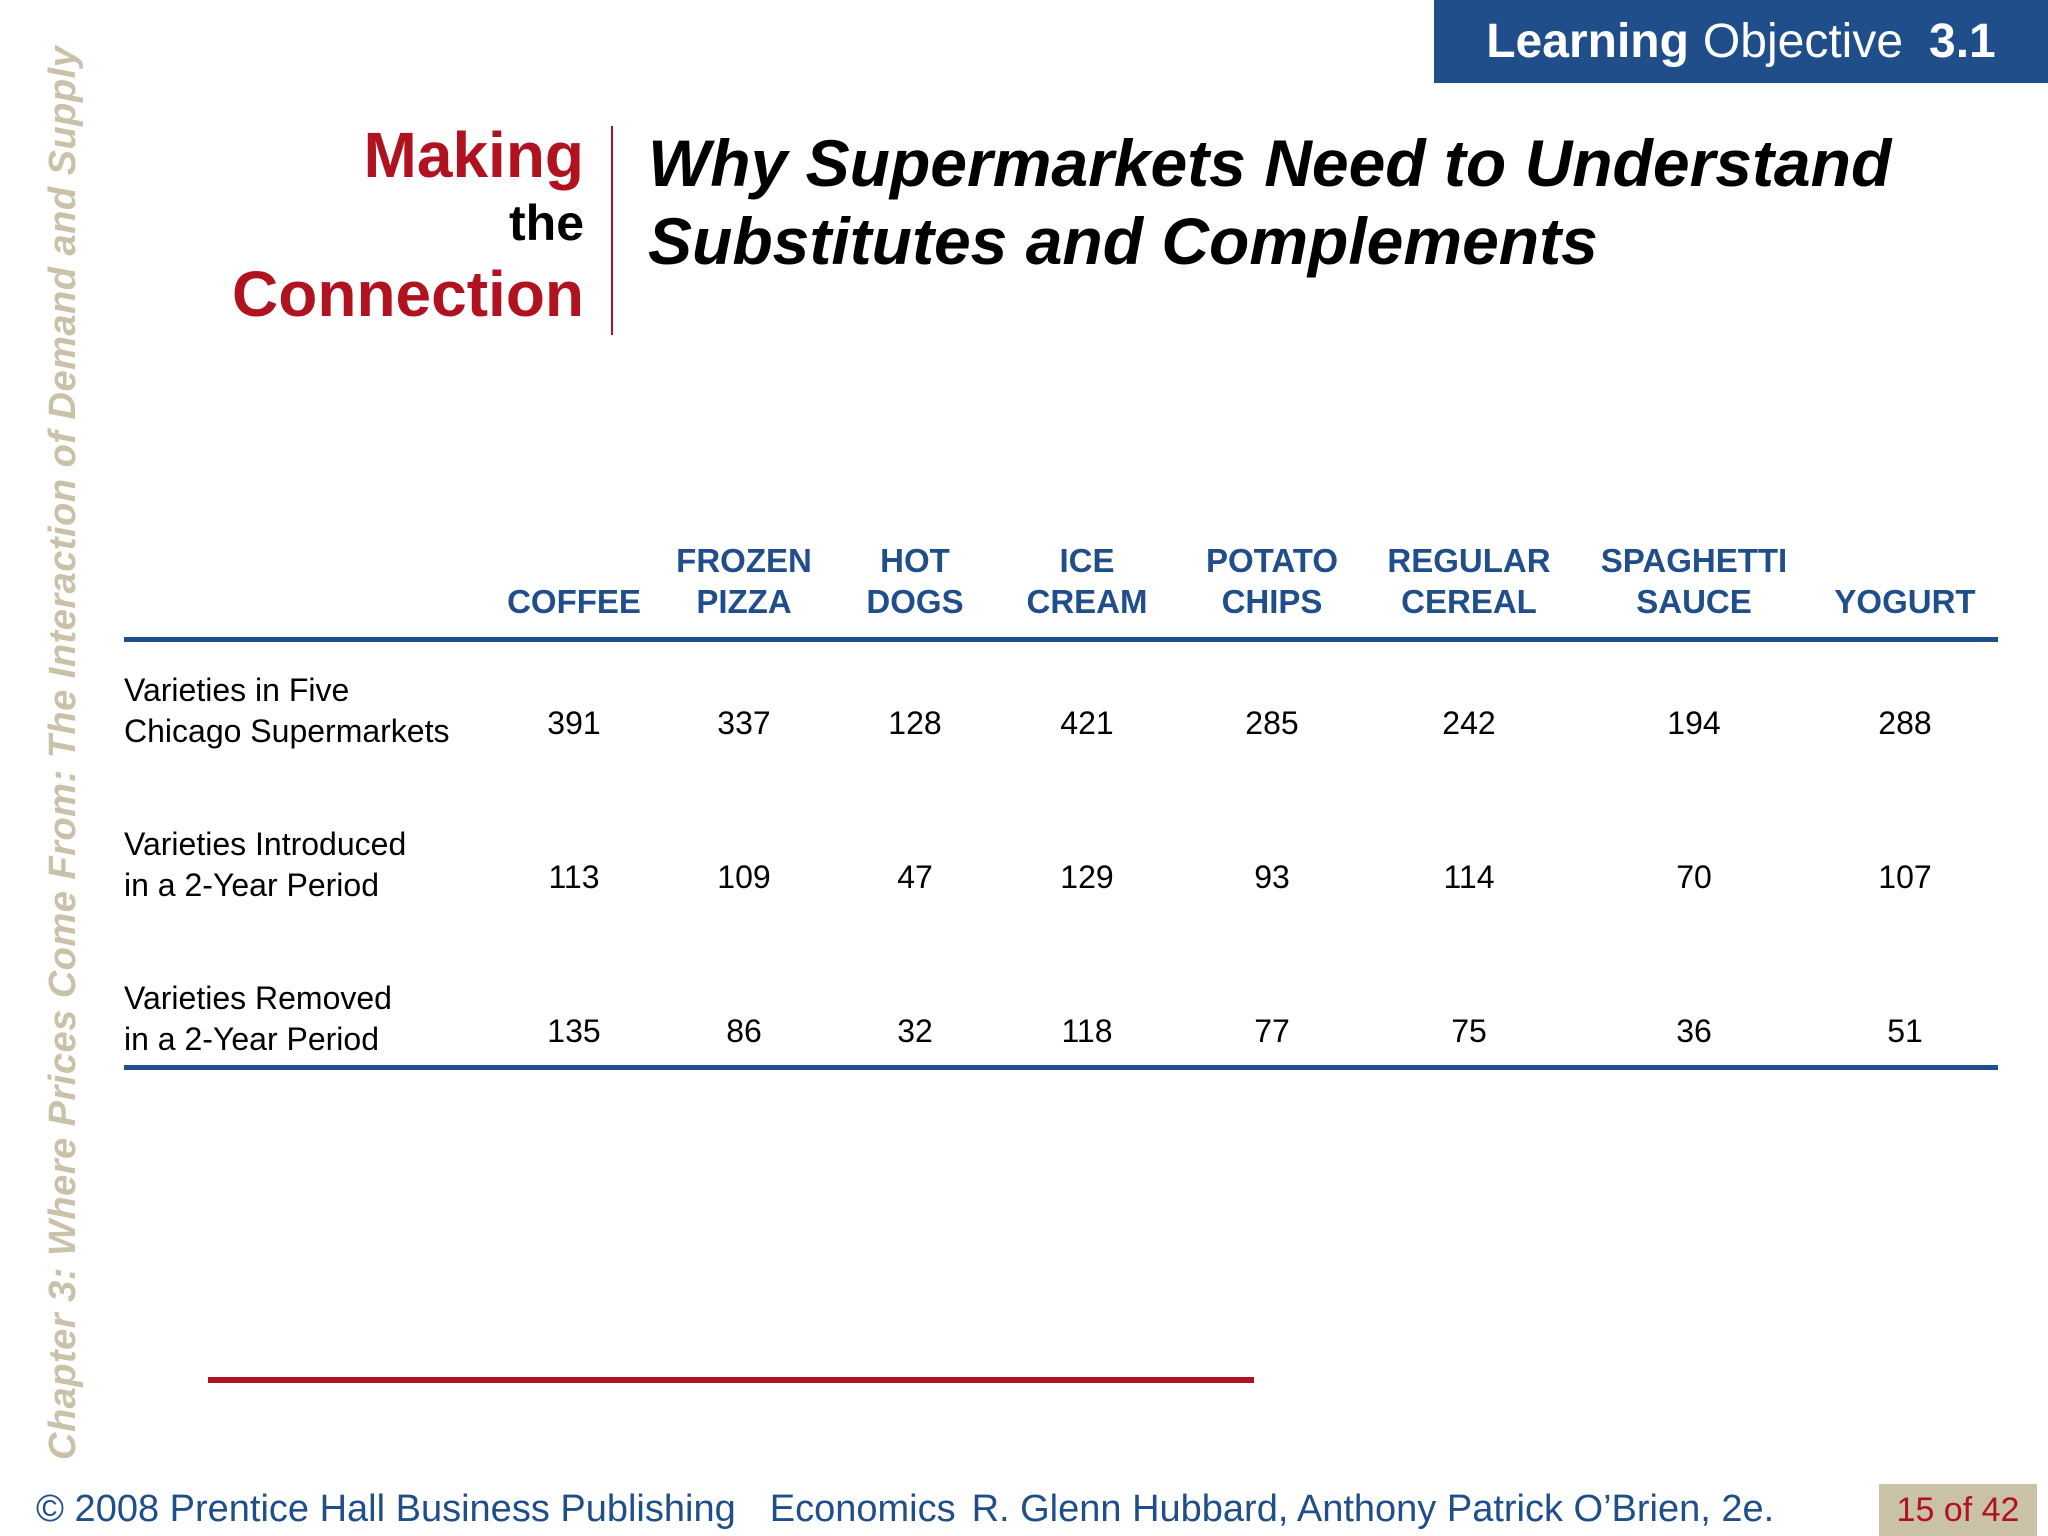  I want to click on column-header-line: SPAGHETTI, so click(1694, 560).